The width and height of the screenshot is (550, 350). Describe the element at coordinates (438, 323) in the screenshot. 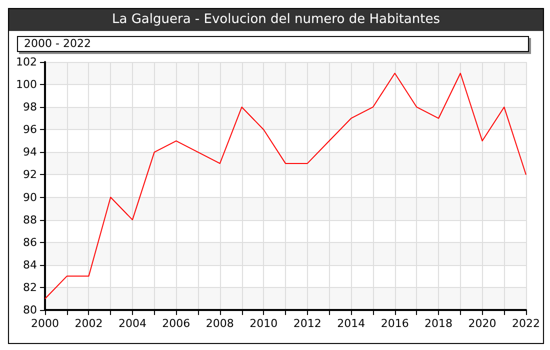

I see `x-tick-label: 2018` at that location.